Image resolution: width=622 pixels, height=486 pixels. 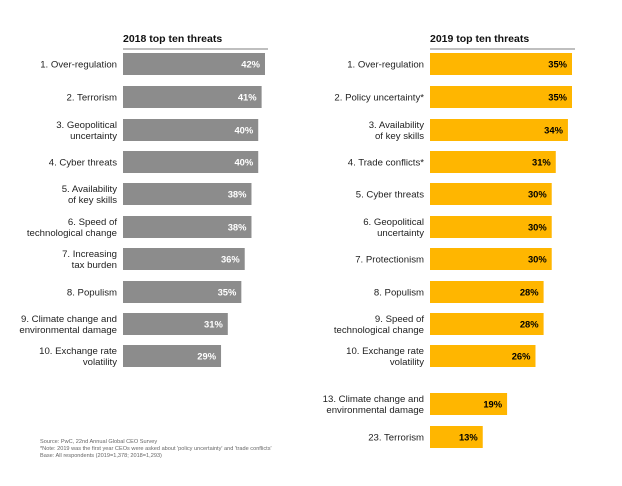 What do you see at coordinates (396, 438) in the screenshot?
I see `category-label-2019-12: 23. Terrorism` at bounding box center [396, 438].